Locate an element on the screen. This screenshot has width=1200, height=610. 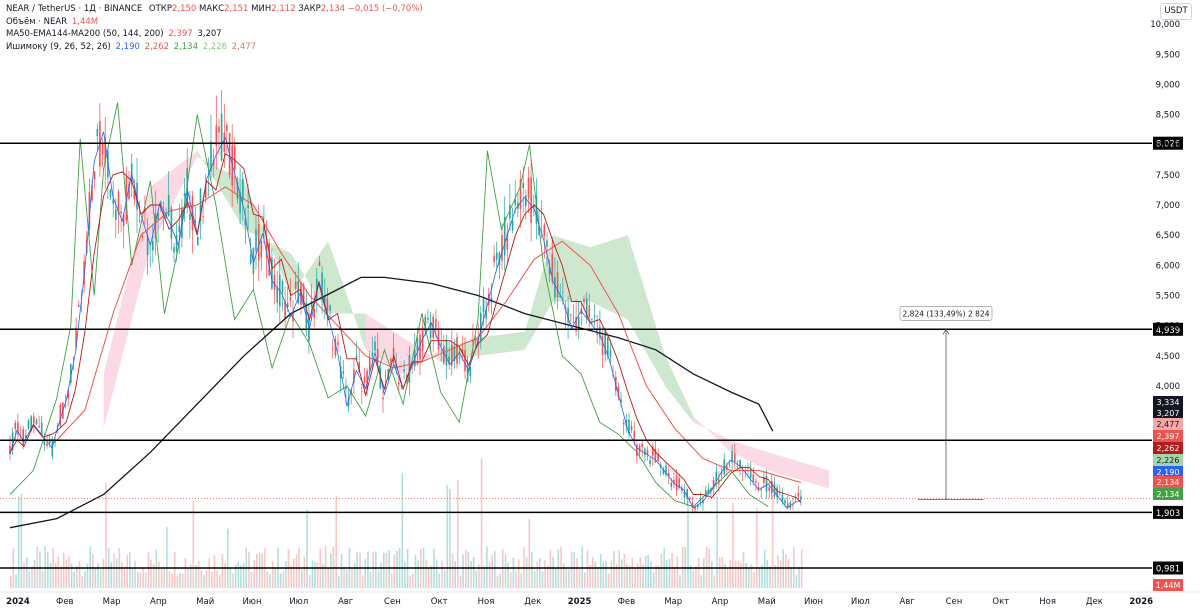
open-label: ОТКР is located at coordinates (160, 9).